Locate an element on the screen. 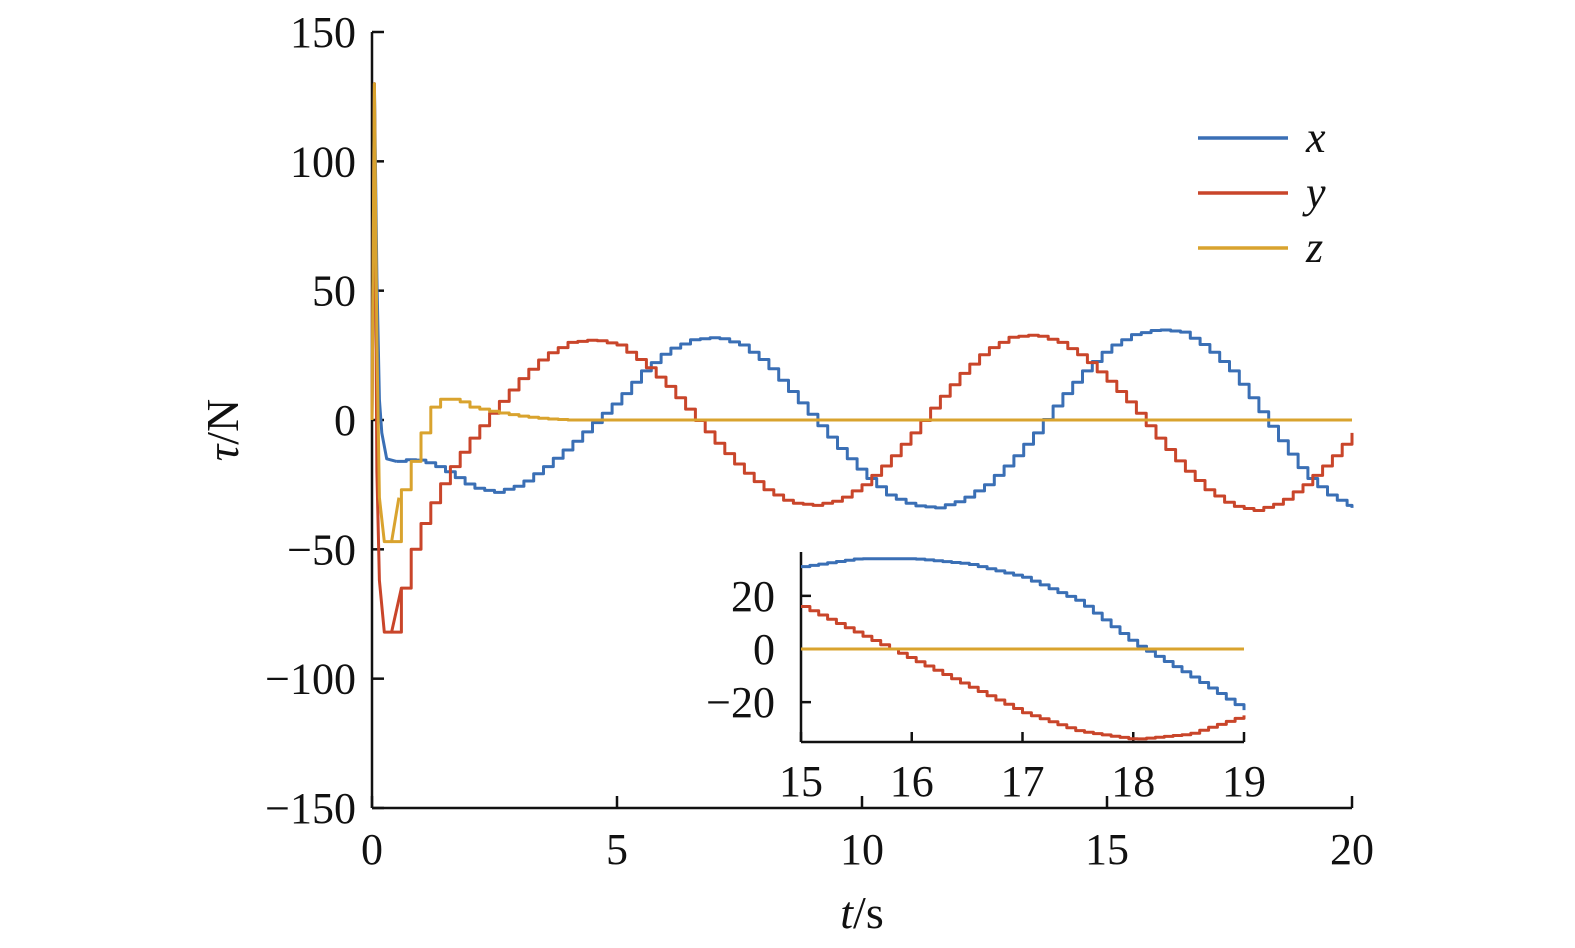  y-tick-label: 0 is located at coordinates (345, 420).